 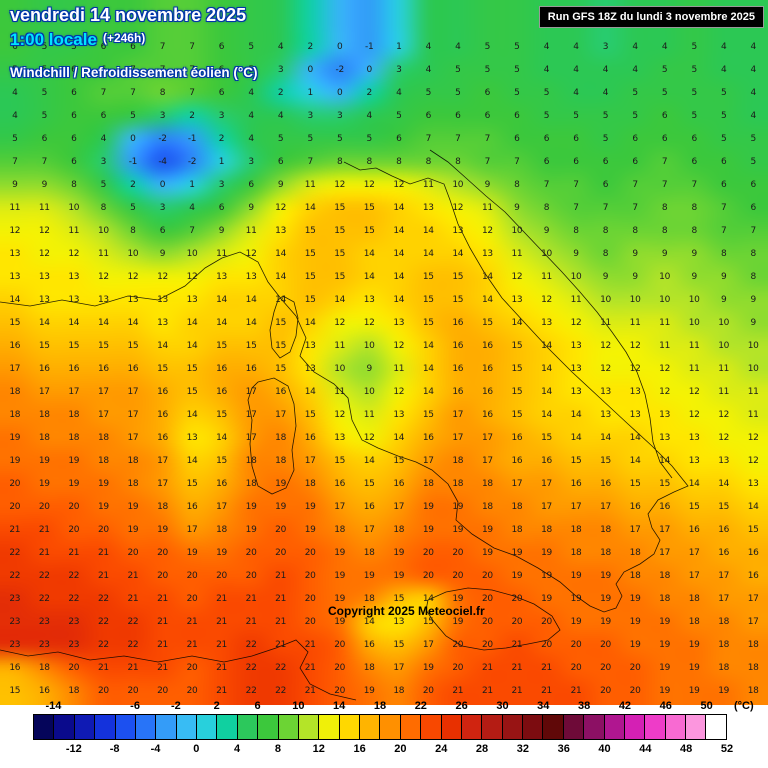 What do you see at coordinates (298, 706) in the screenshot?
I see `color-scale-tick-label: 10` at bounding box center [298, 706].